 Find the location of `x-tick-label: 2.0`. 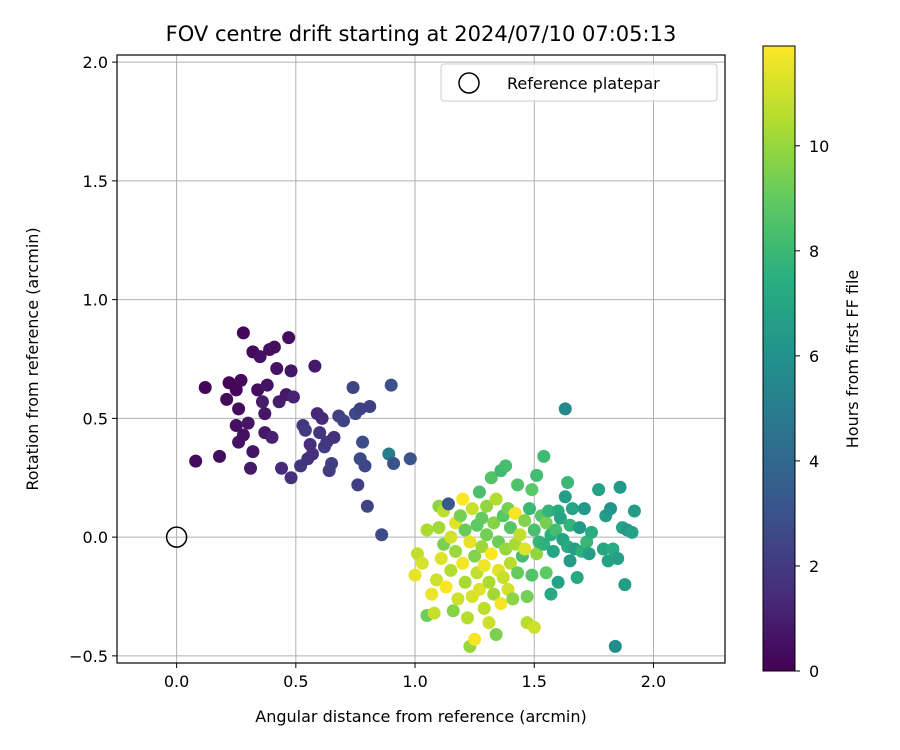

x-tick-label: 2.0 is located at coordinates (653, 681).